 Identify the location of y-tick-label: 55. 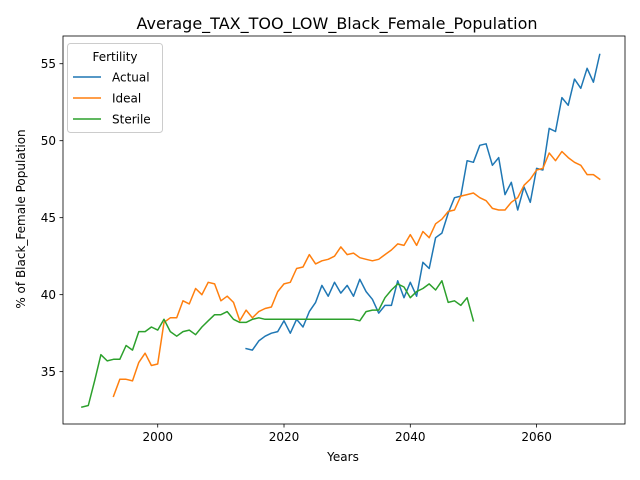
(48, 64).